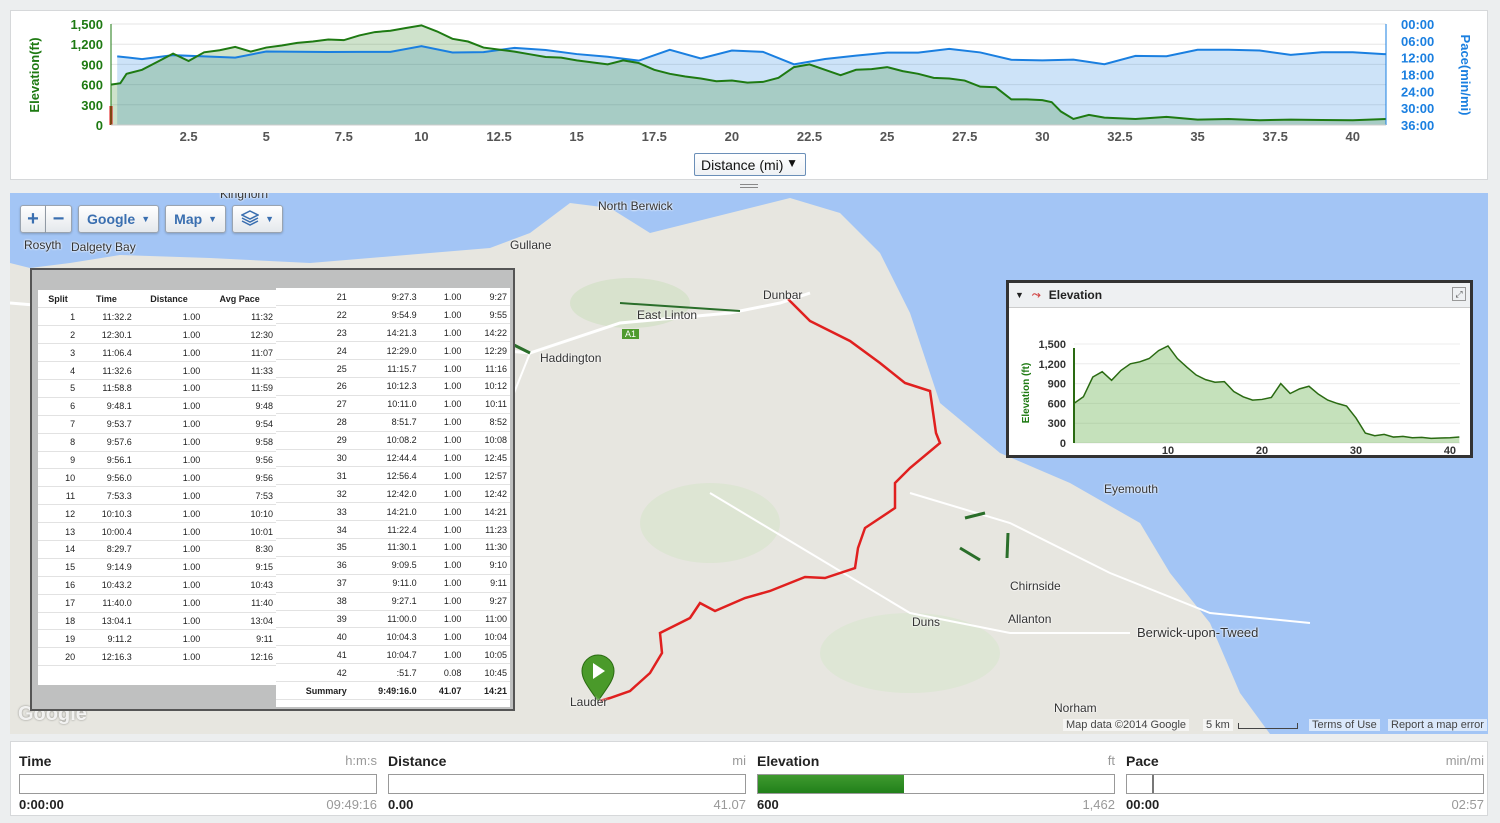  I want to click on table-row: 2 12:30.1 1.00 12:30, so click(157, 335).